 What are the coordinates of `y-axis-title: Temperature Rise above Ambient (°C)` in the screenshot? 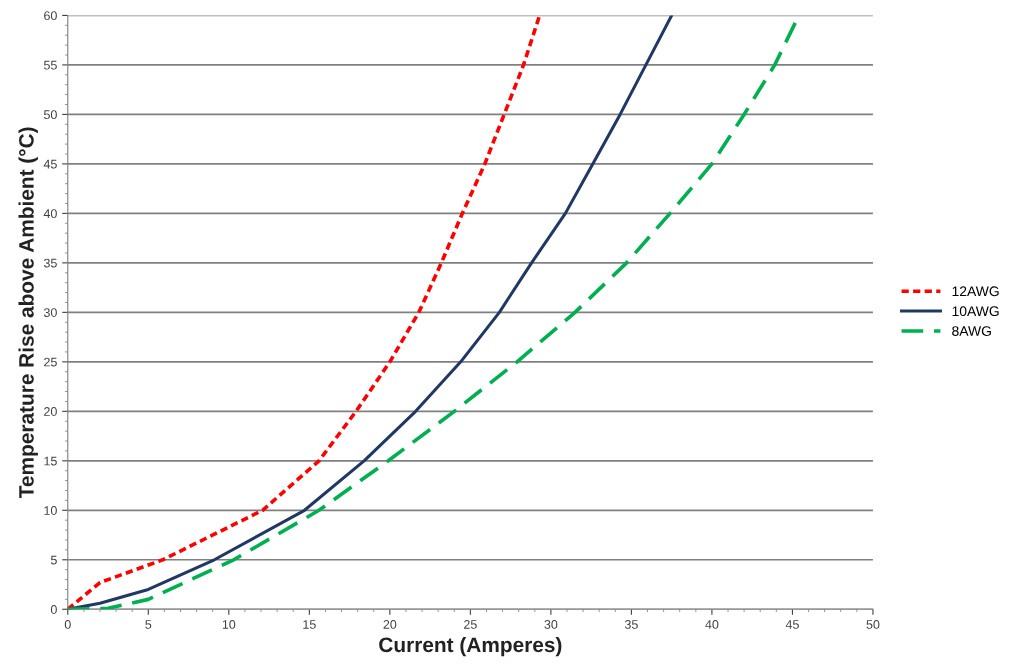 It's located at (28, 313).